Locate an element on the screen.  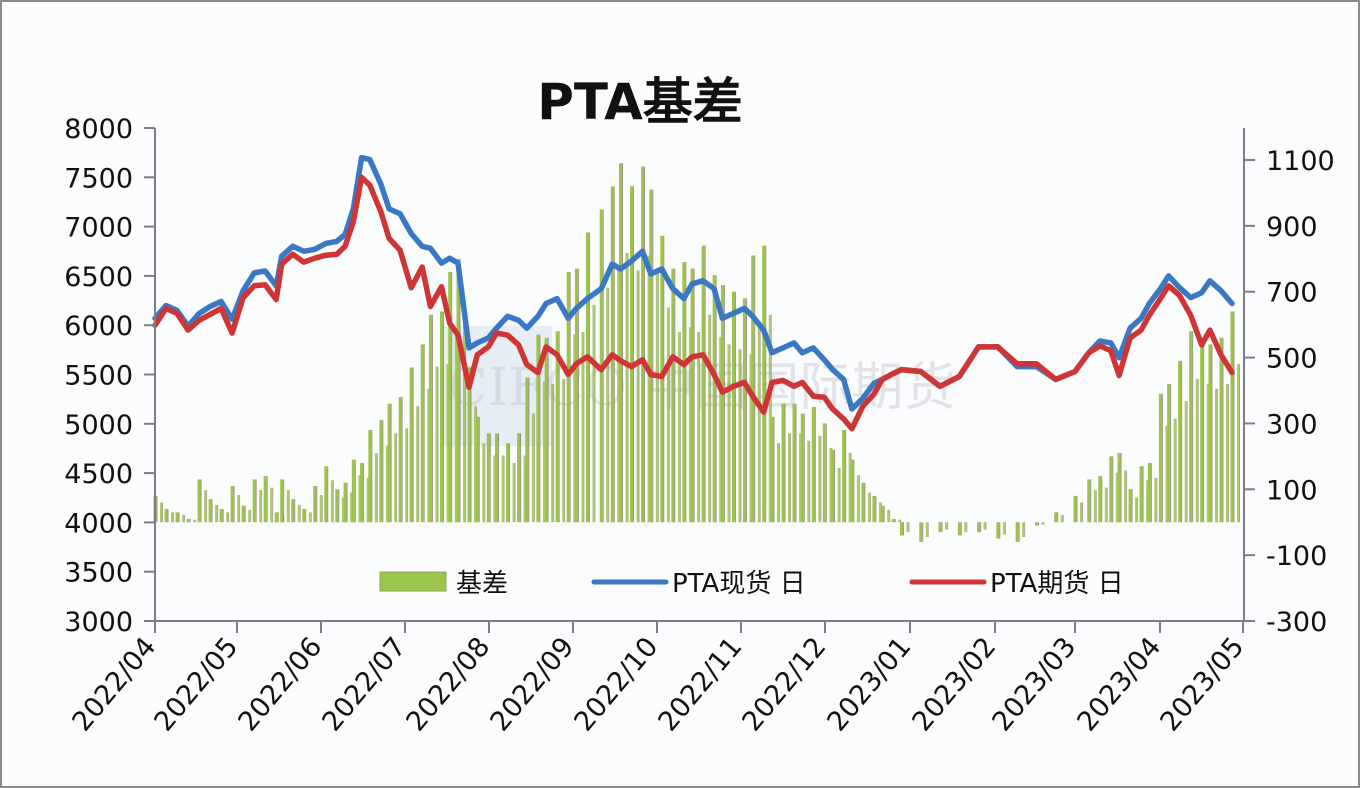
left-axis-tick-label: 6500 is located at coordinates (98, 277).